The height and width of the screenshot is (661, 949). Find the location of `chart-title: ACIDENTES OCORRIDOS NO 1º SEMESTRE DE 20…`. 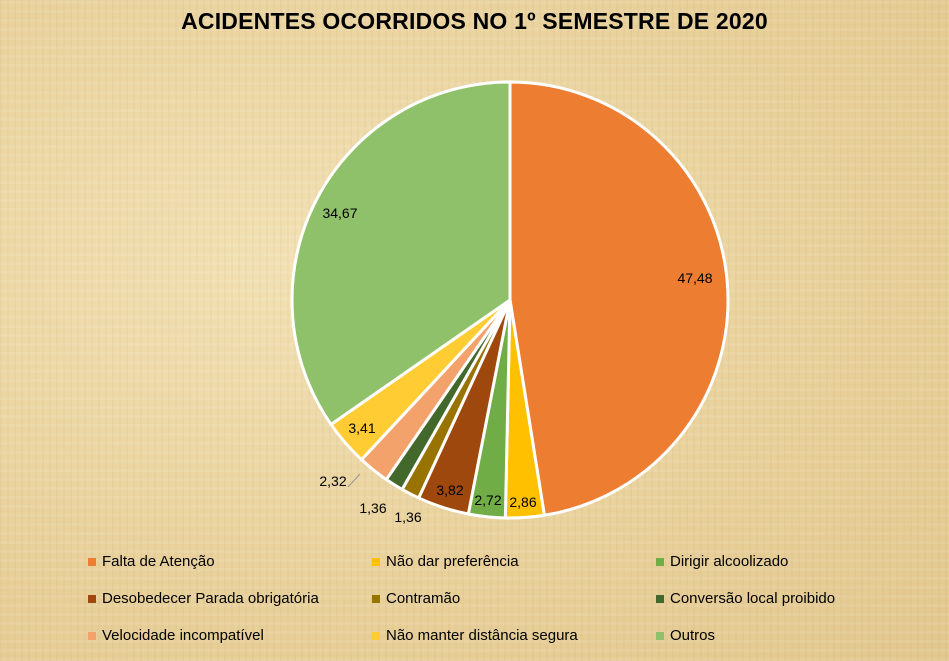

chart-title: ACIDENTES OCORRIDOS NO 1º SEMESTRE DE 20… is located at coordinates (474, 21).